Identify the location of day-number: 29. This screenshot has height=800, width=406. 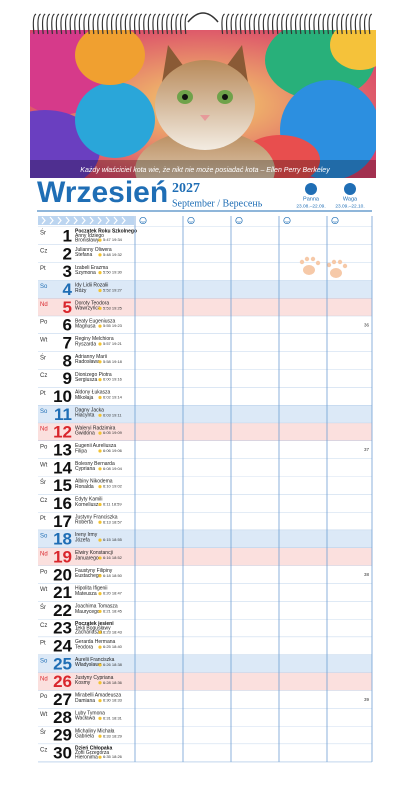
(62, 735).